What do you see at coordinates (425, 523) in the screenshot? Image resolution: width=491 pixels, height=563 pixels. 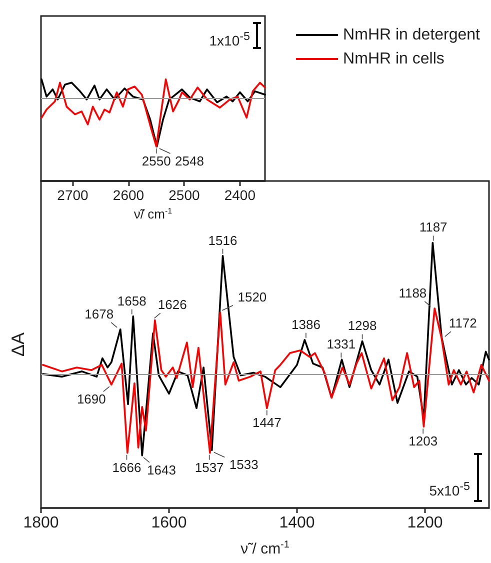 I see `x-tick-label: 1200` at bounding box center [425, 523].